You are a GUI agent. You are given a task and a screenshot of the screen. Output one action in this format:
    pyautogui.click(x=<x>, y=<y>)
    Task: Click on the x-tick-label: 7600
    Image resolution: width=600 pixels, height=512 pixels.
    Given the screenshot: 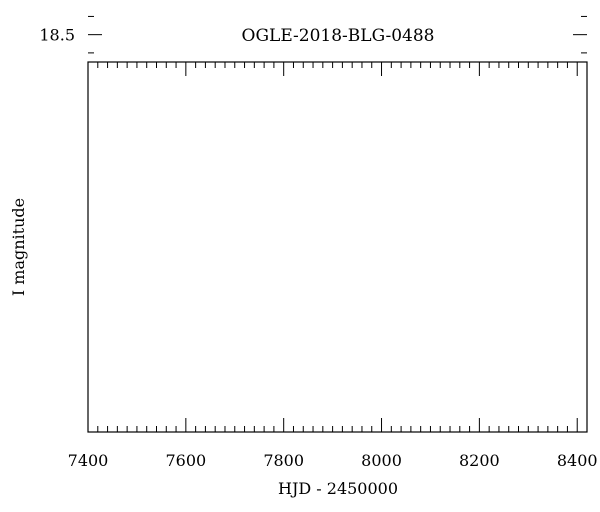 What is the action you would take?
    pyautogui.click(x=185, y=460)
    